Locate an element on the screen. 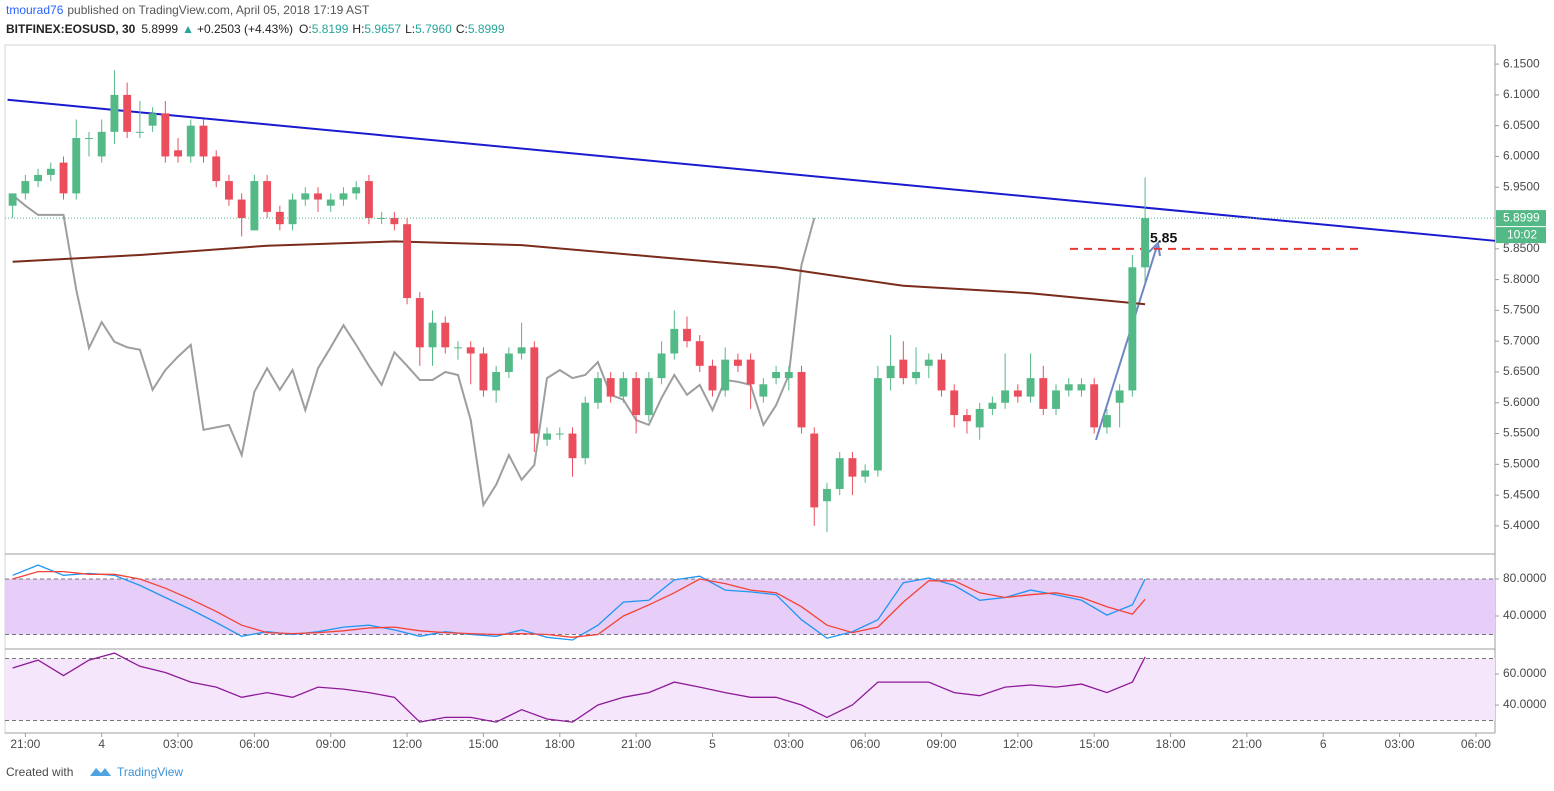  footer-brand: TradingView is located at coordinates (150, 772).